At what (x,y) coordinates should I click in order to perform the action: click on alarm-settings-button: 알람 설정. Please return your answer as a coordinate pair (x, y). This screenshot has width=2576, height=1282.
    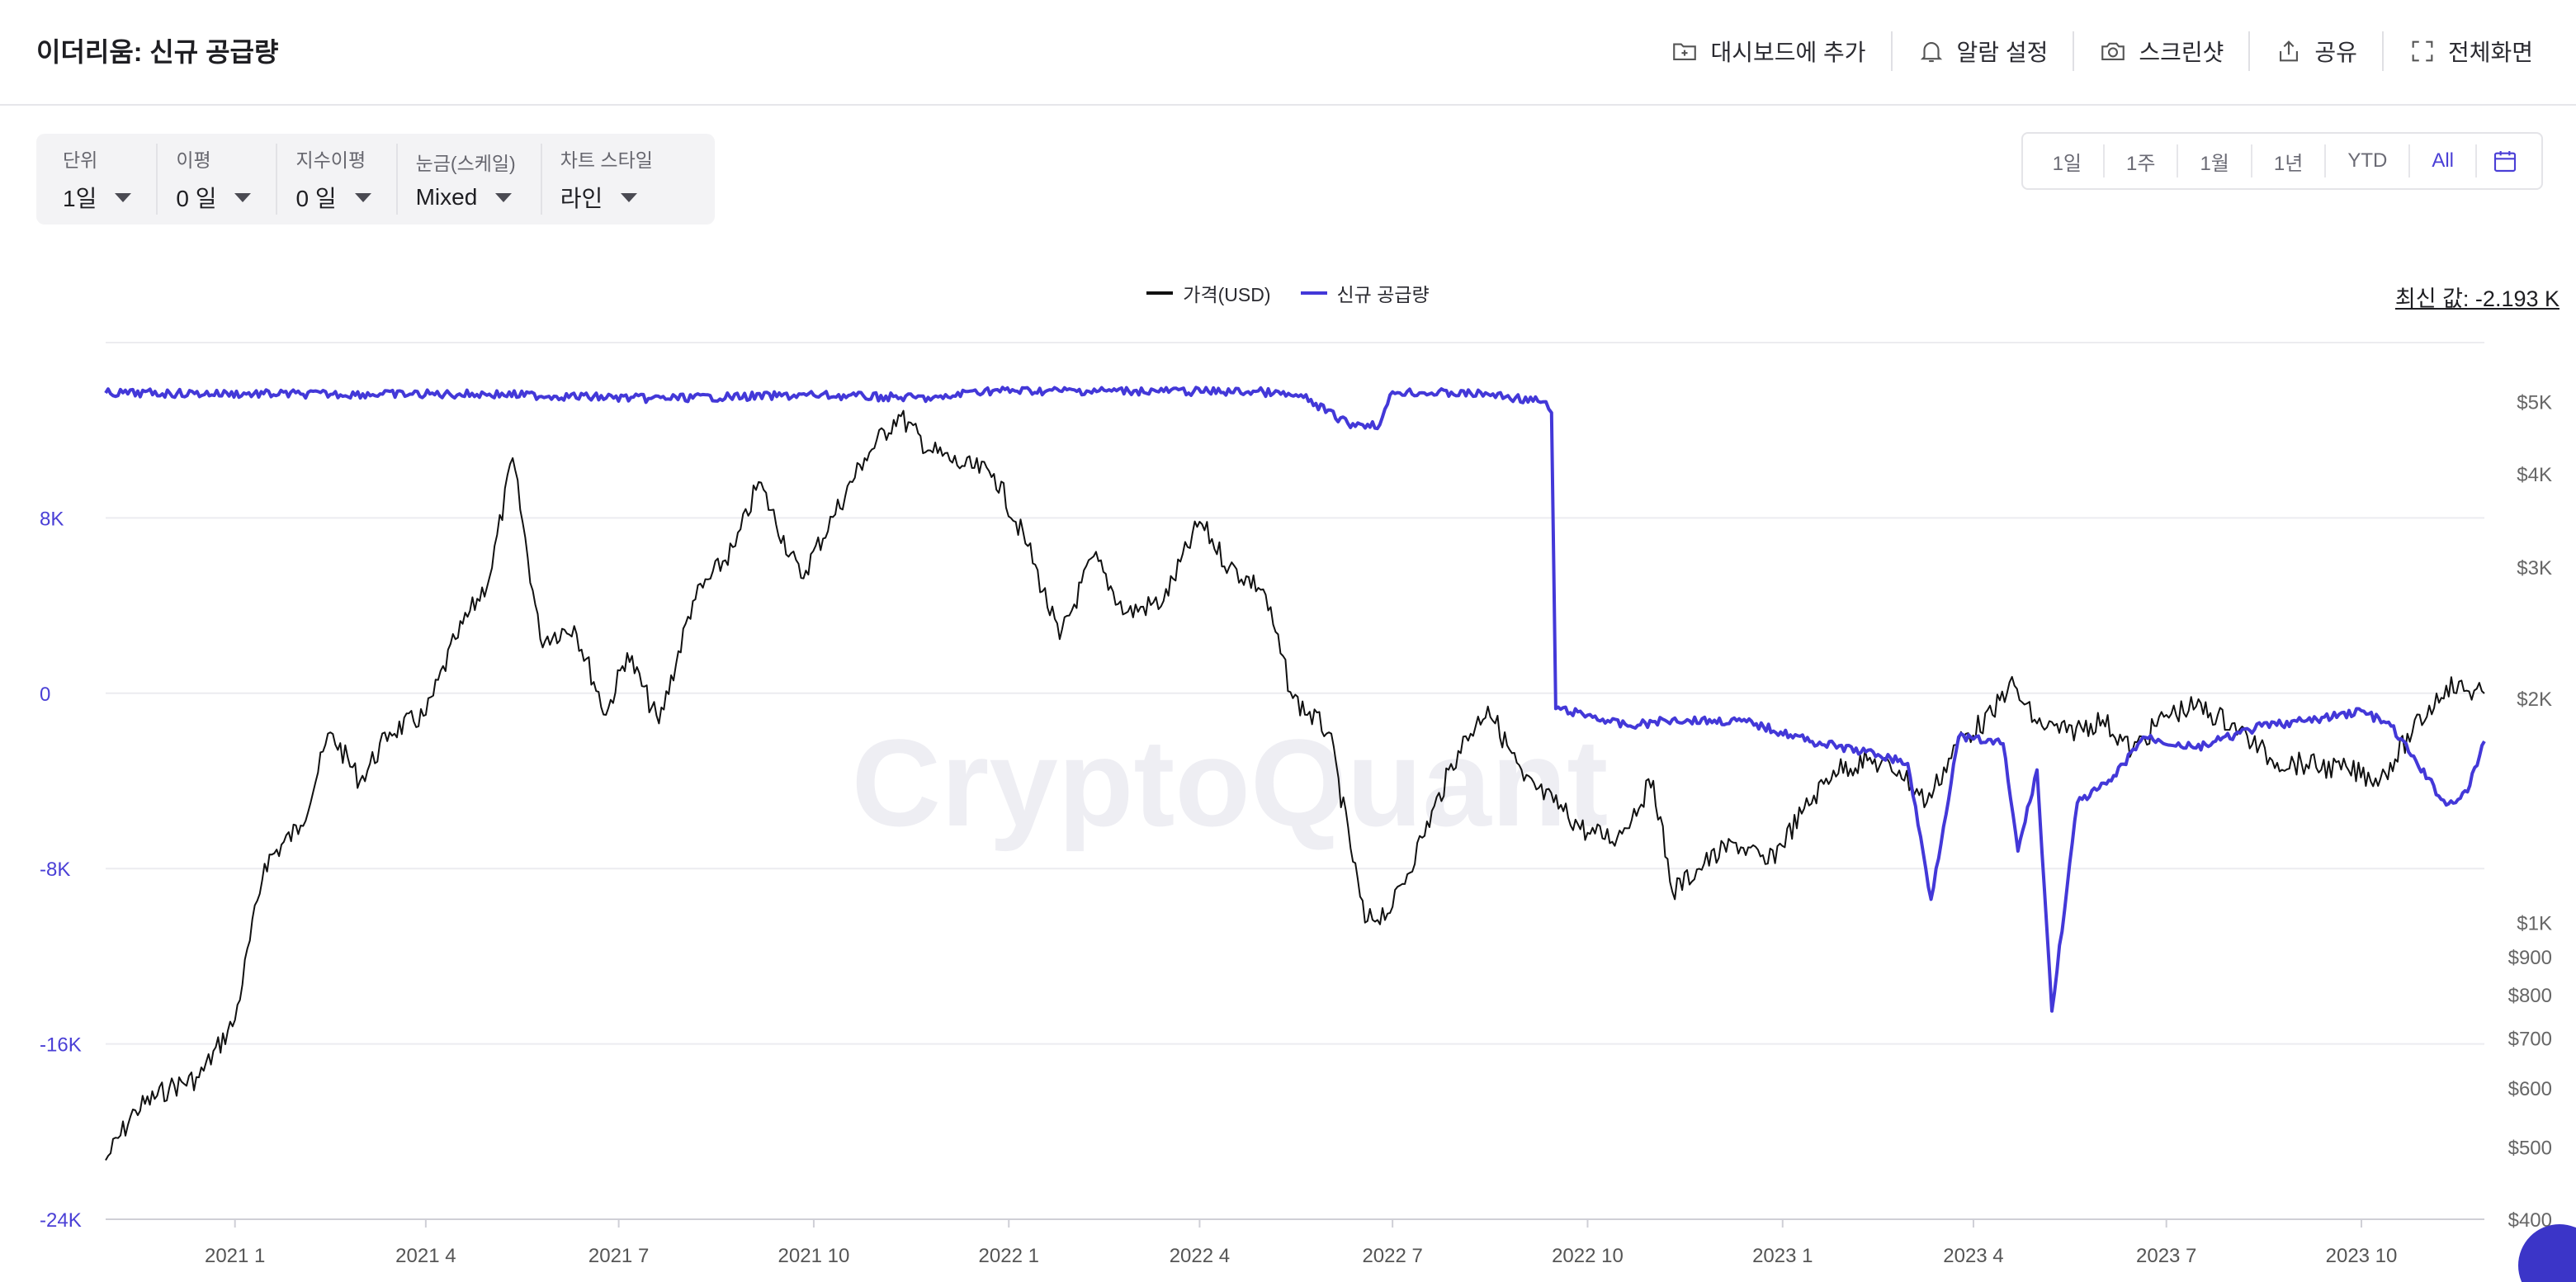
    Looking at the image, I should click on (1983, 51).